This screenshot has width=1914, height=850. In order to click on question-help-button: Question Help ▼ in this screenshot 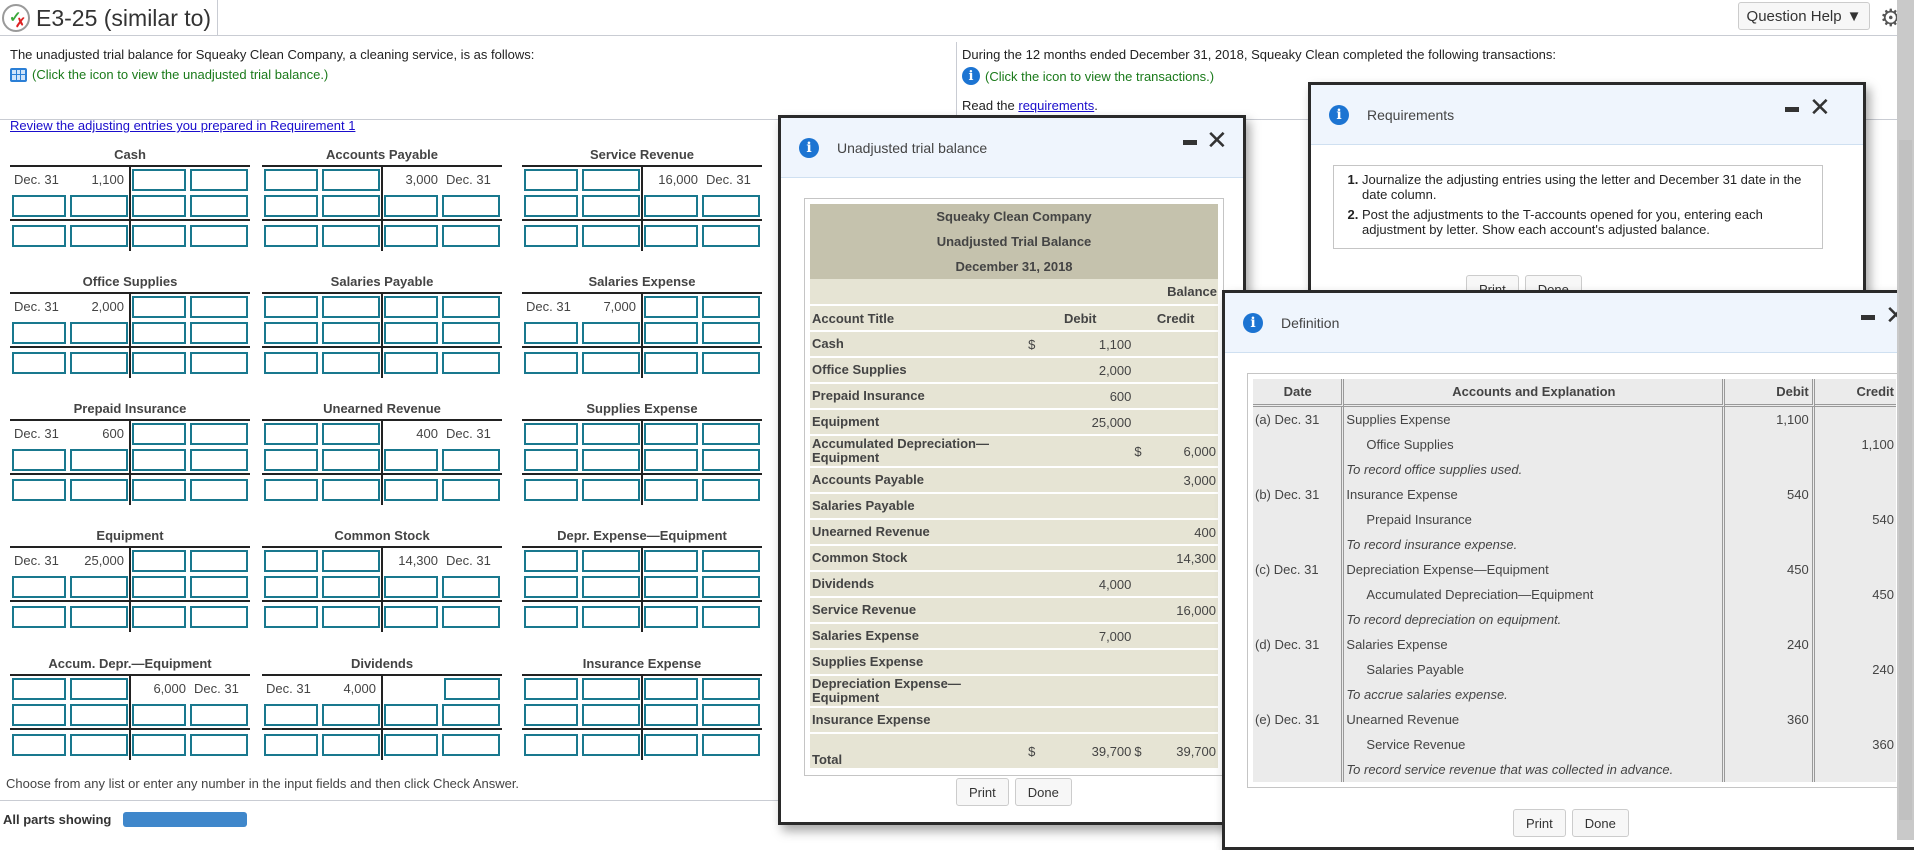, I will do `click(1804, 16)`.